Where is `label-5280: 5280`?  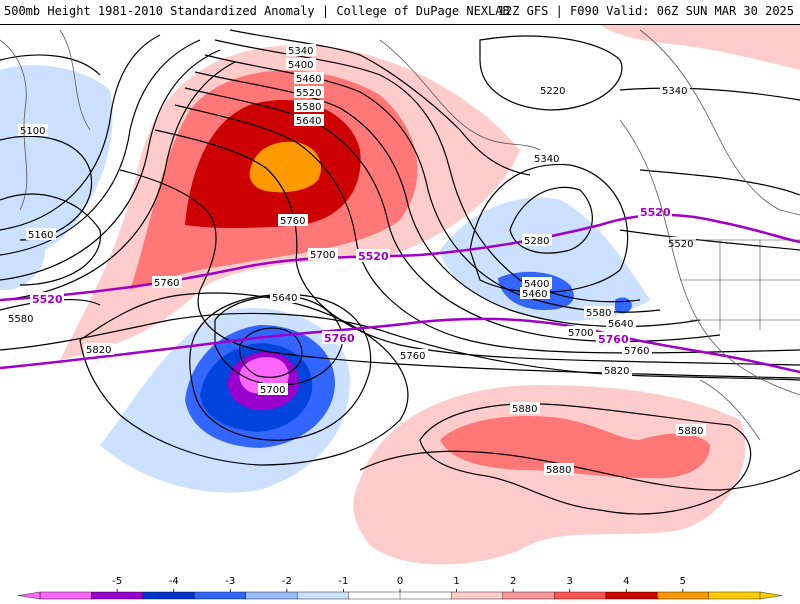 label-5280: 5280 is located at coordinates (536, 241).